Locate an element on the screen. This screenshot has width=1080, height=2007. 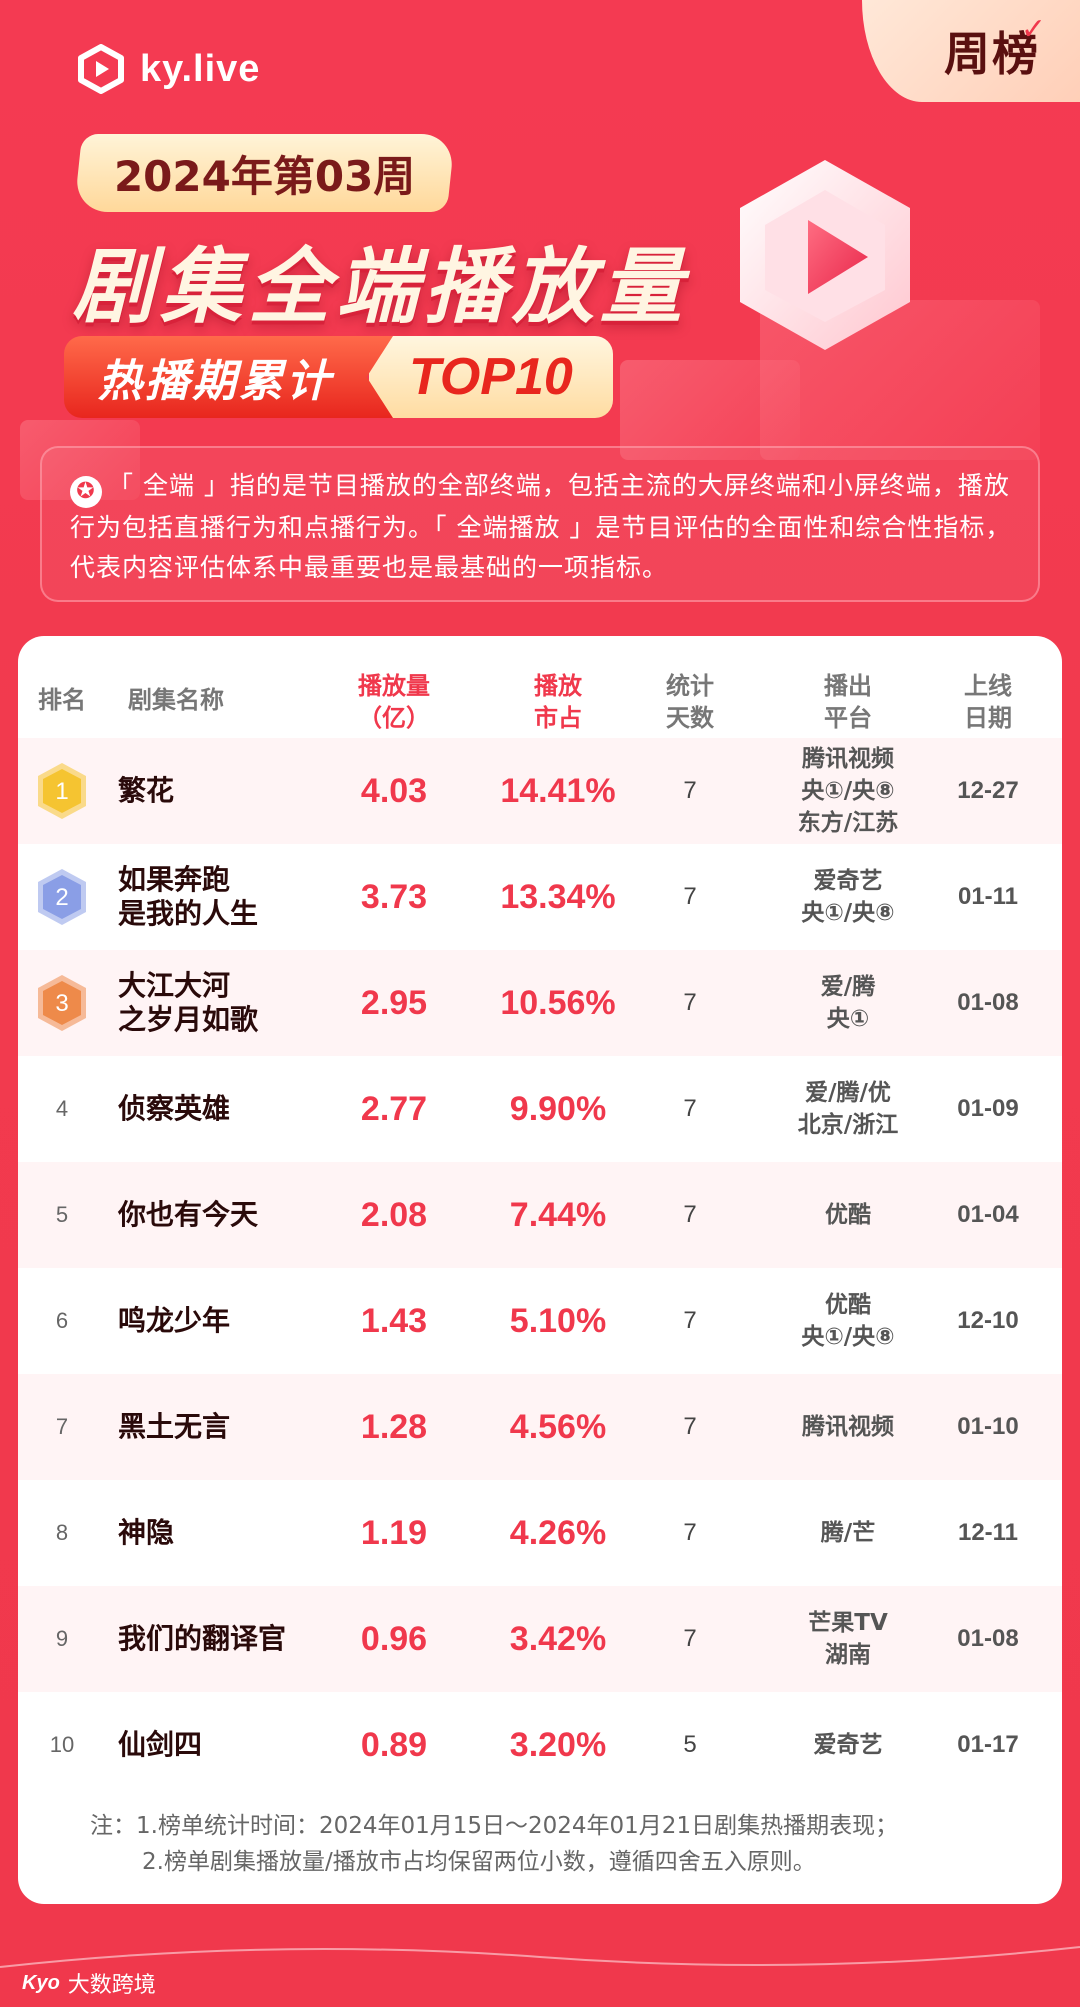
rank-number: 1 is located at coordinates (61, 791).